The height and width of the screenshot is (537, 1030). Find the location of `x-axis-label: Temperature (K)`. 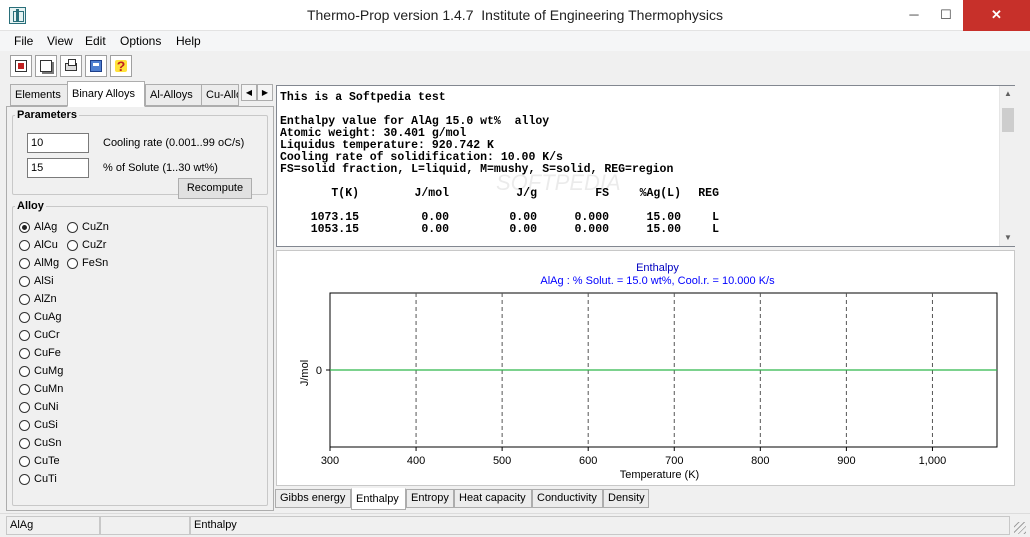

x-axis-label: Temperature (K) is located at coordinates (659, 475).